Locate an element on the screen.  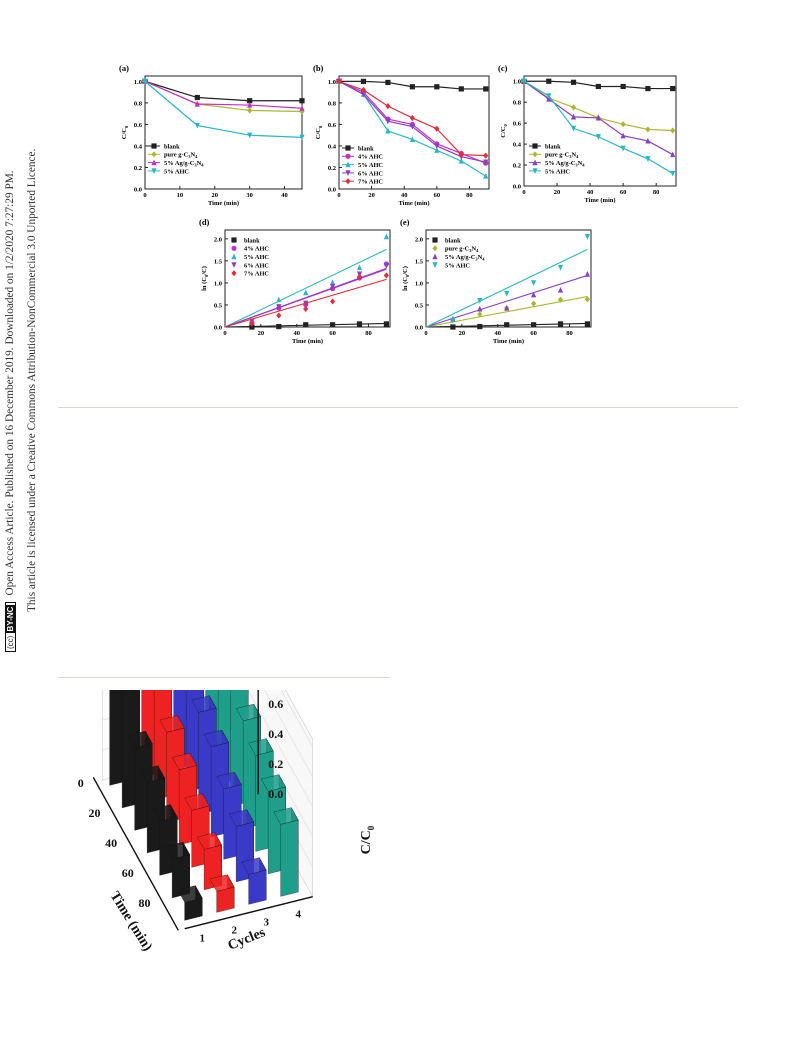
panel-label: (e) is located at coordinates (405, 222).